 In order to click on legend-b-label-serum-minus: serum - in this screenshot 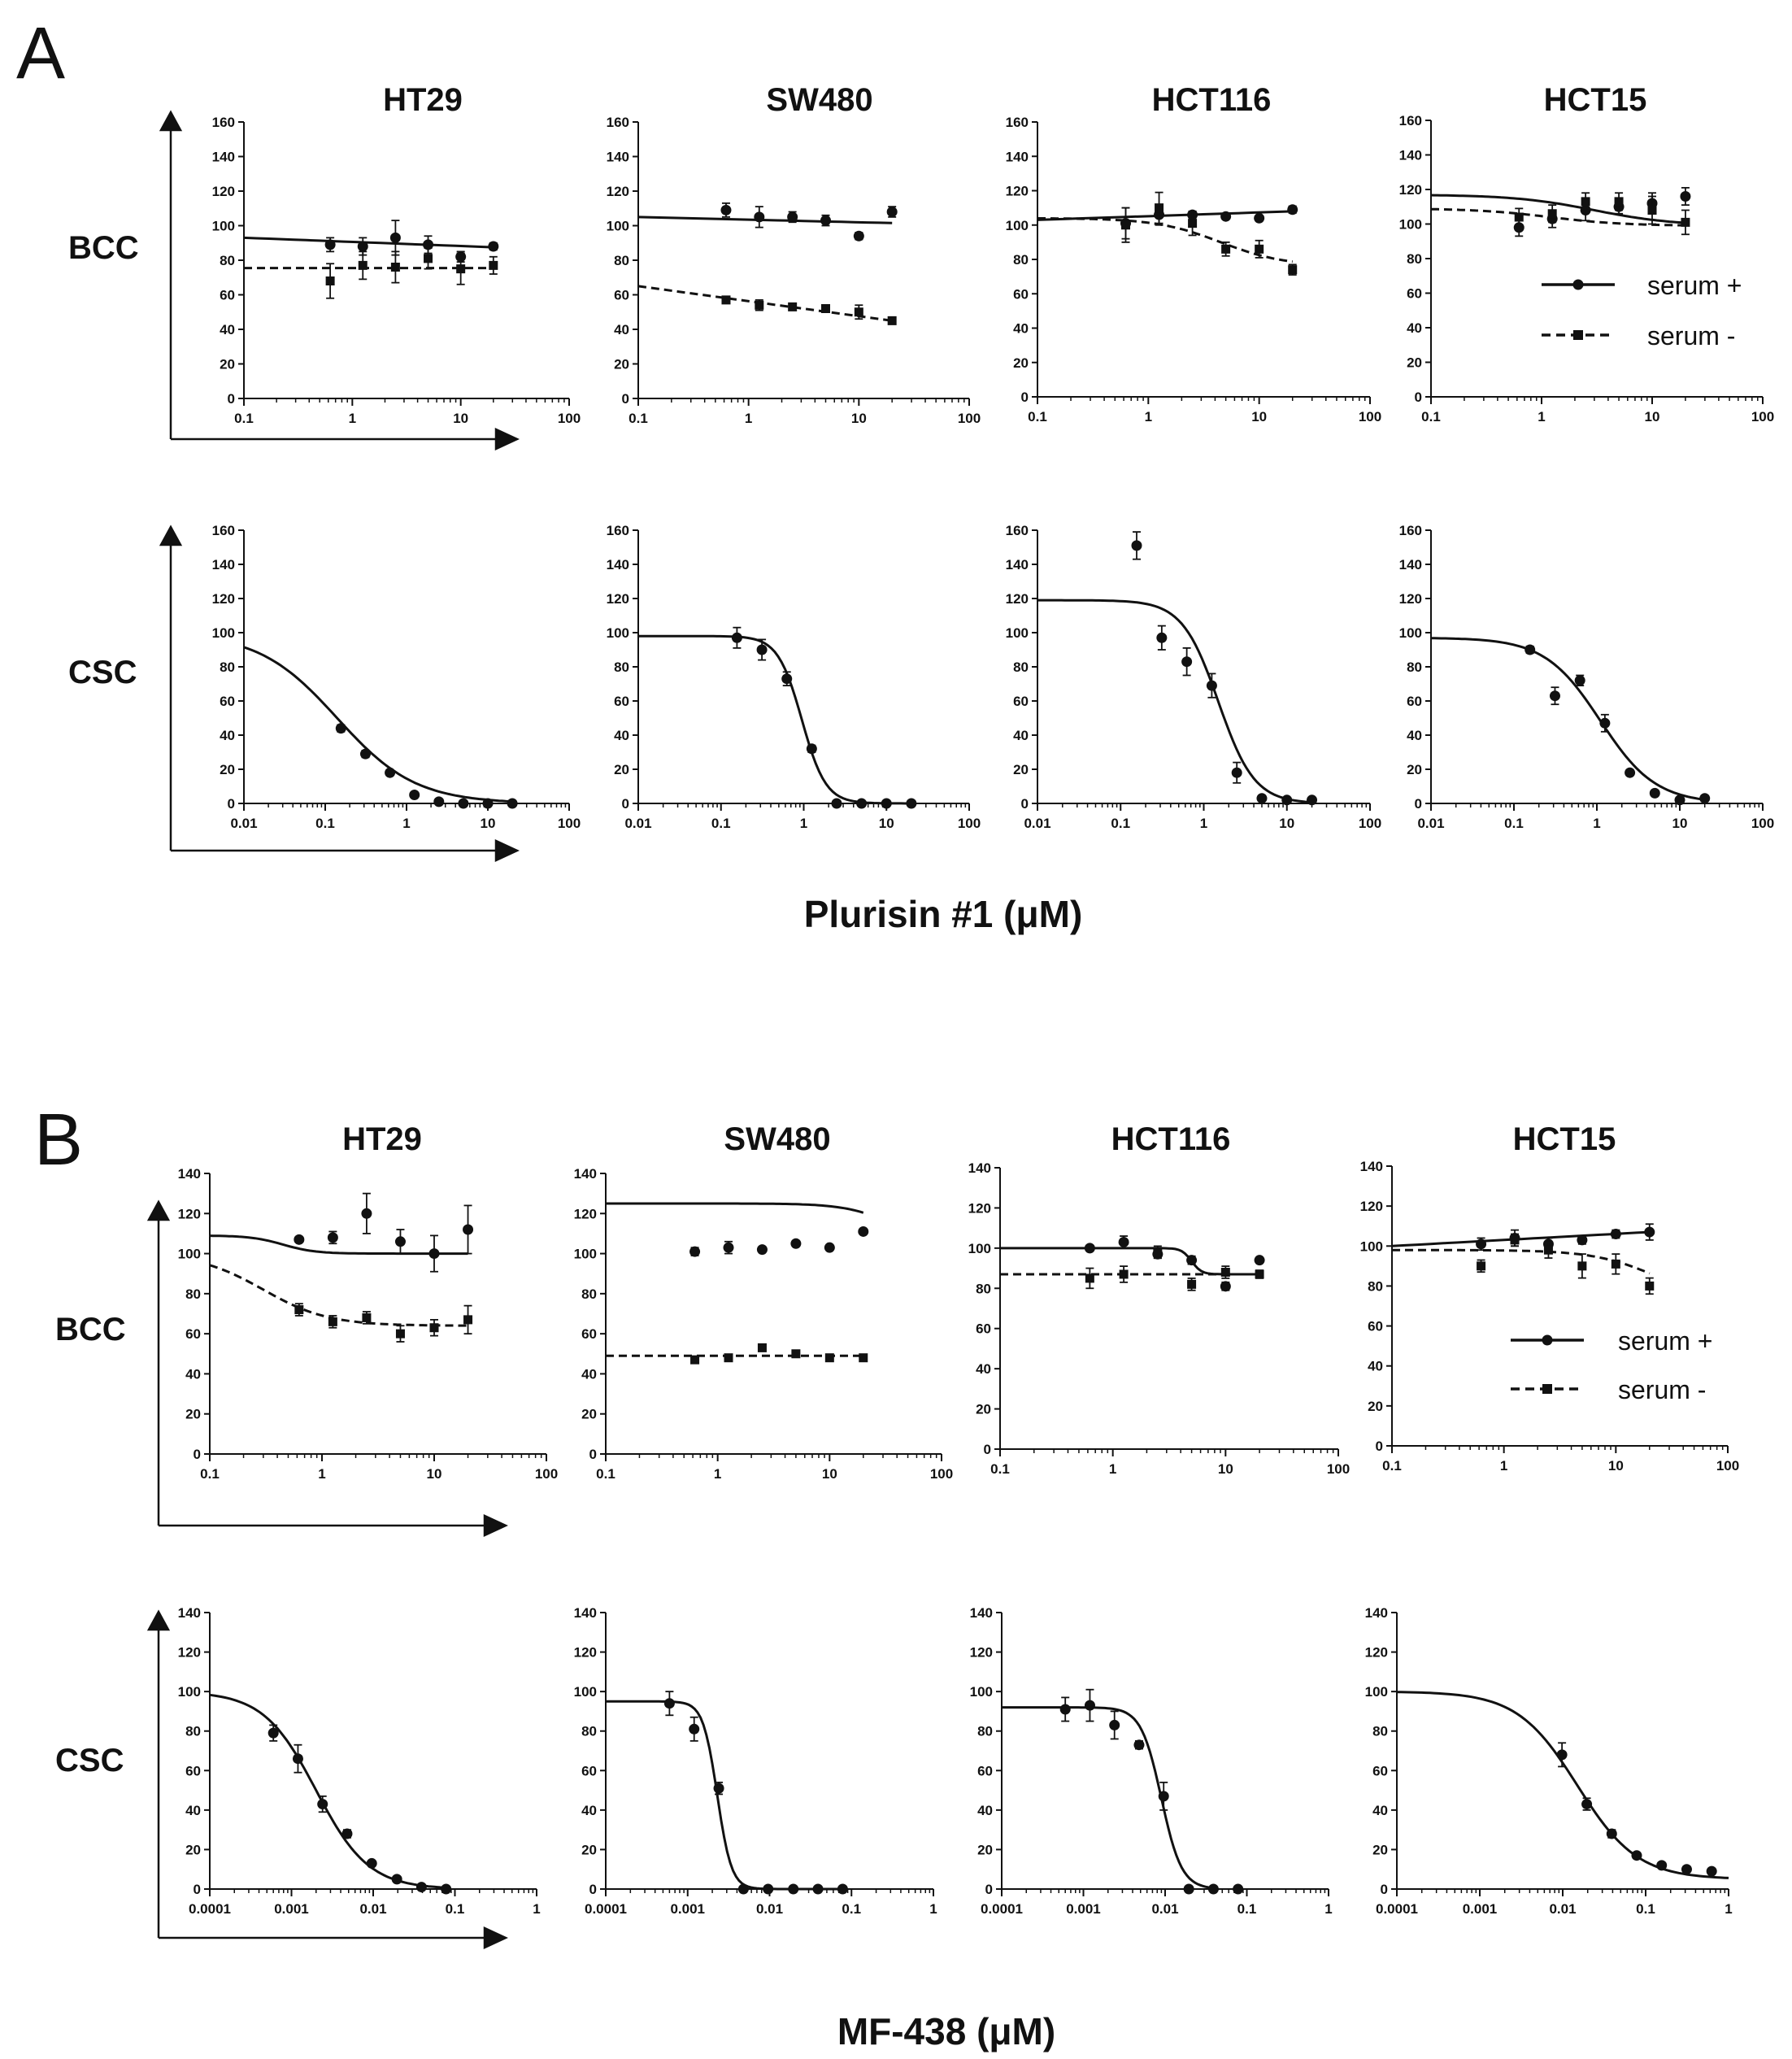, I will do `click(1662, 1389)`.